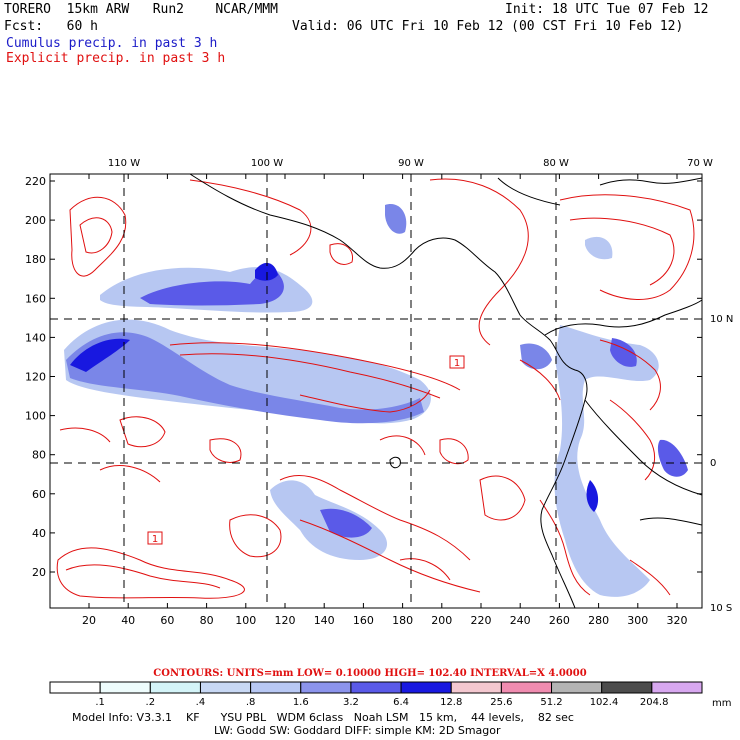  What do you see at coordinates (207, 620) in the screenshot?
I see `x-tick-label: 80` at bounding box center [207, 620].